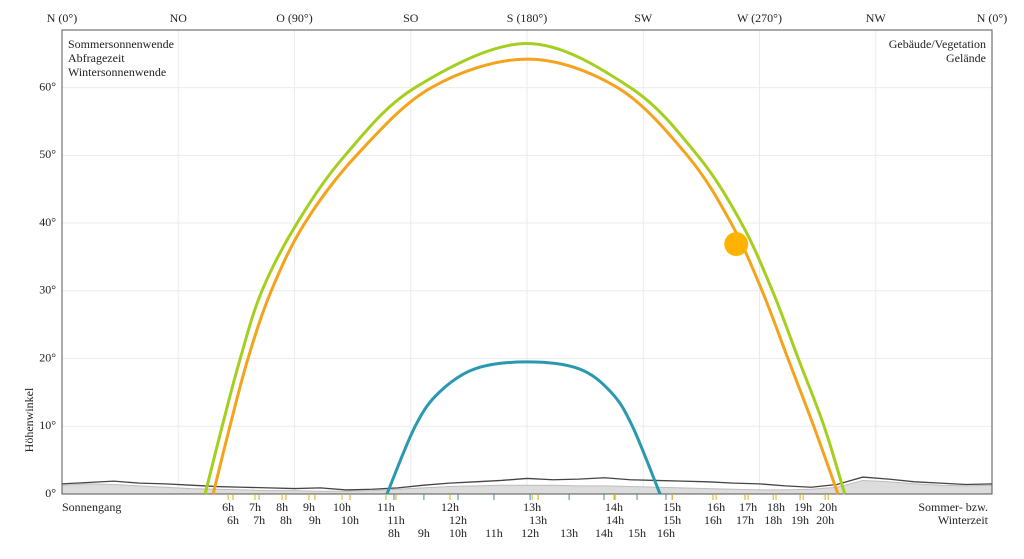  Describe the element at coordinates (96, 58) in the screenshot. I see `legend-entry: Abfragezeit` at that location.